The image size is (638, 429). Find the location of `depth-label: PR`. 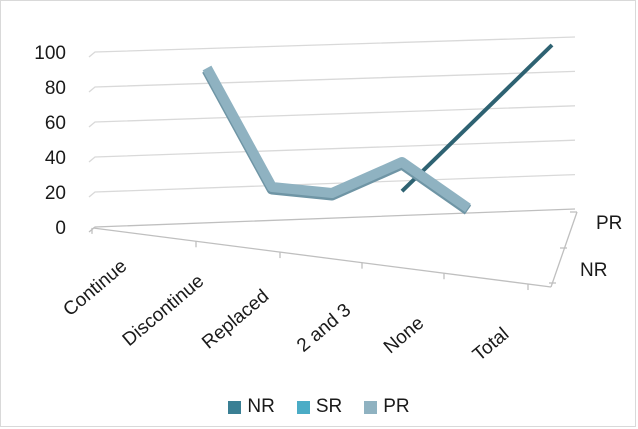

depth-label: PR is located at coordinates (609, 223).